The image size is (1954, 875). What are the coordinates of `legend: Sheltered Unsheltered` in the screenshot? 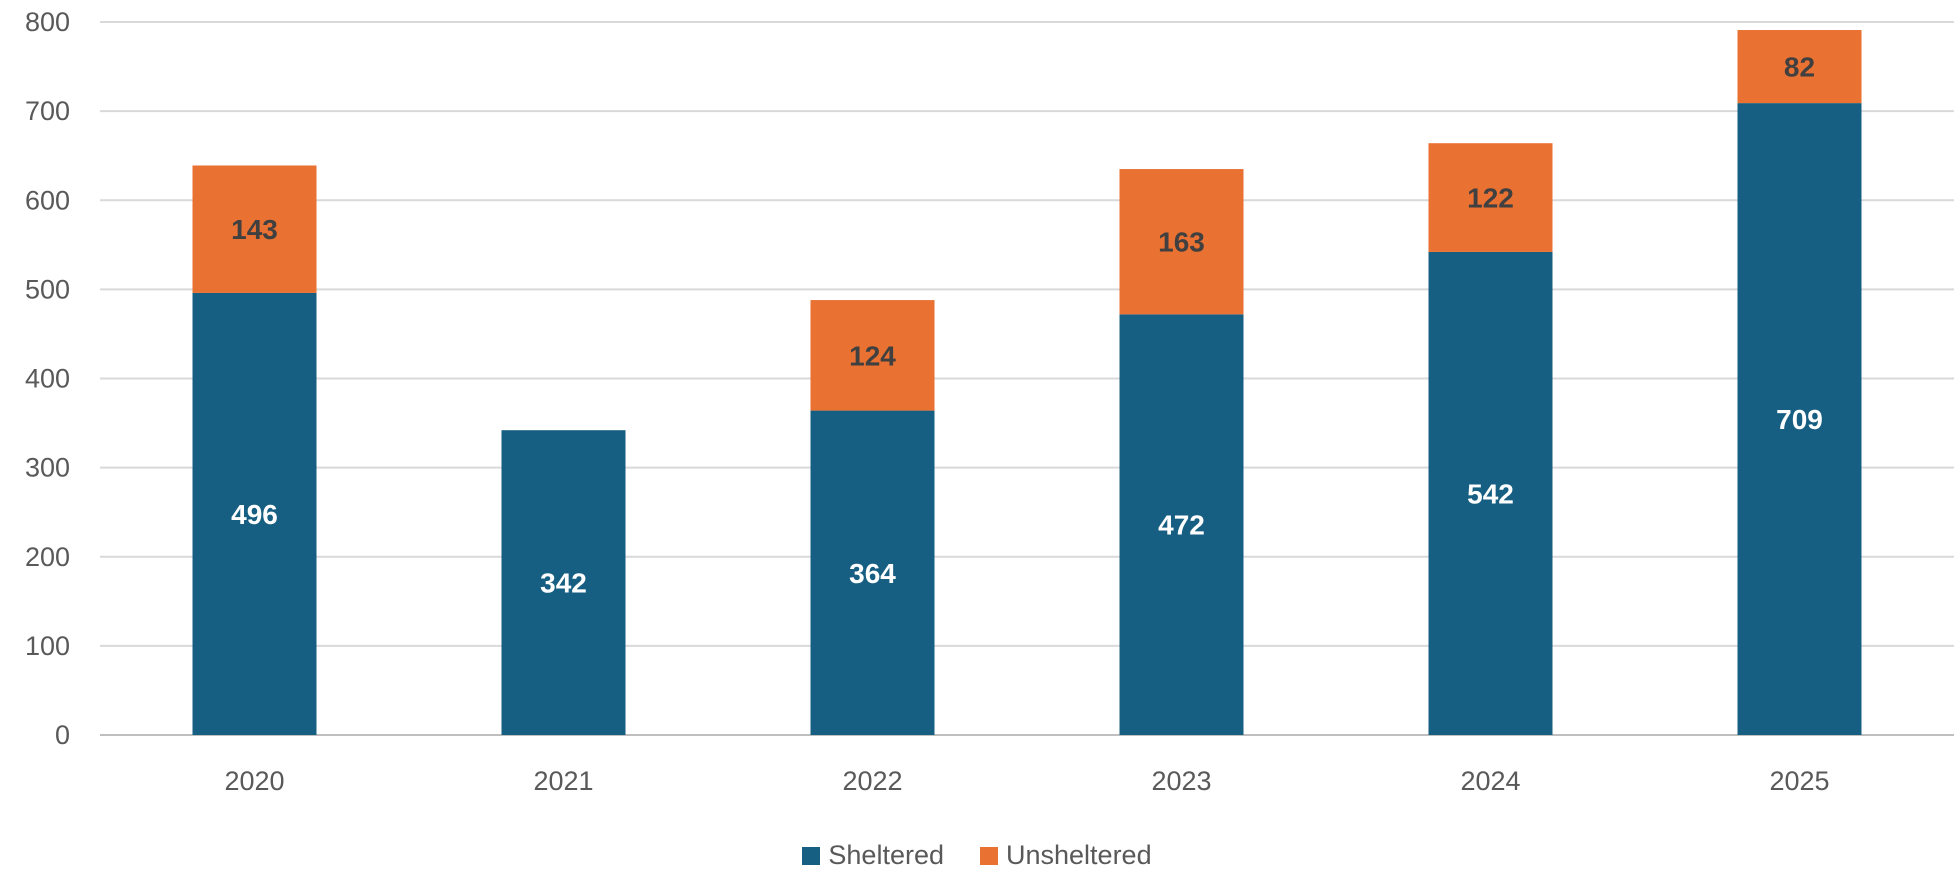 It's located at (977, 855).